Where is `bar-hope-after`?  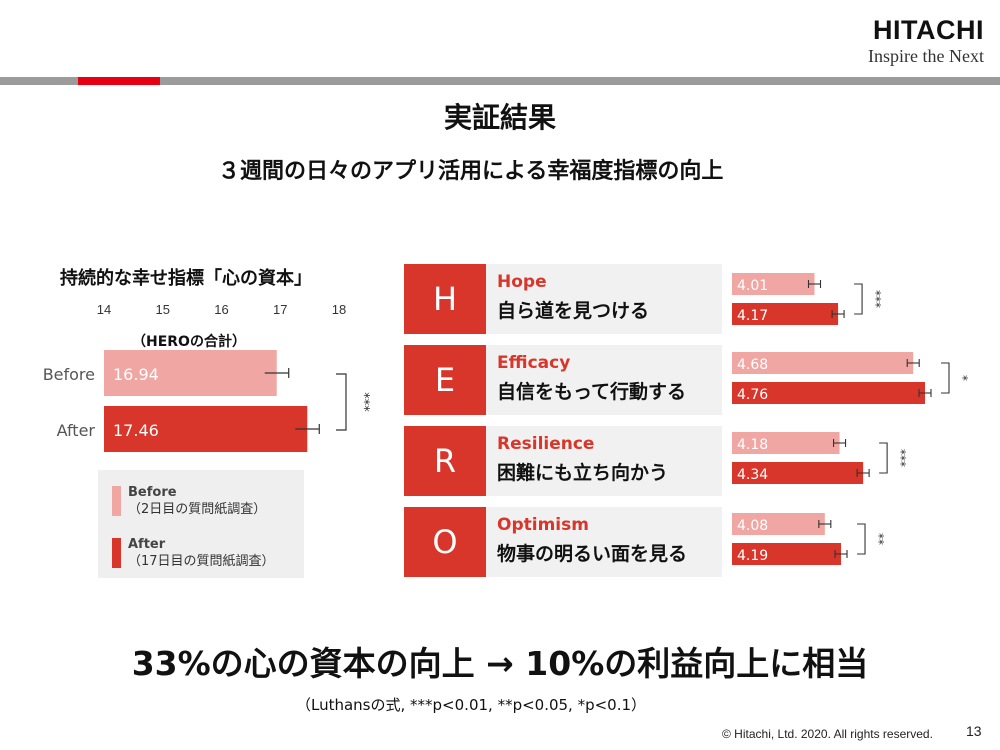 bar-hope-after is located at coordinates (785, 314).